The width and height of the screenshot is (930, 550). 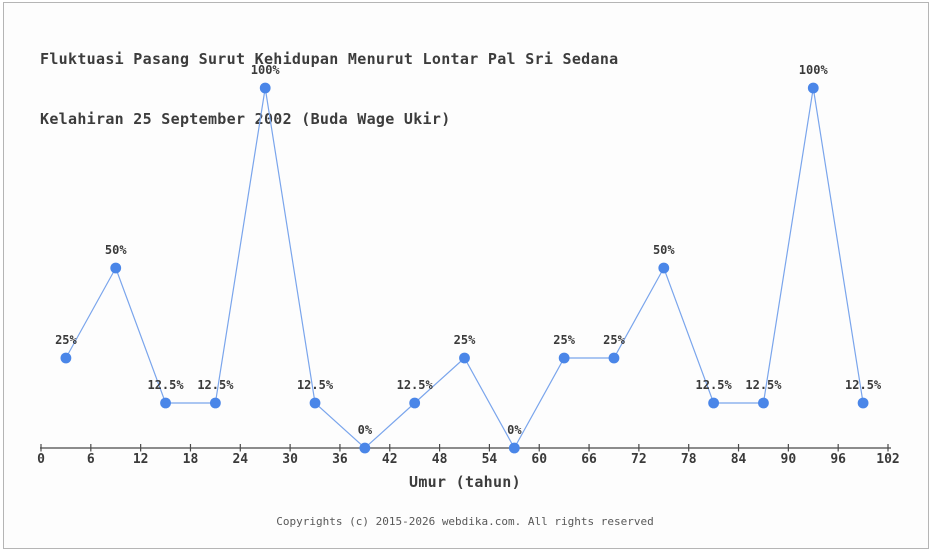 What do you see at coordinates (887, 459) in the screenshot?
I see `x-tick-label: 102` at bounding box center [887, 459].